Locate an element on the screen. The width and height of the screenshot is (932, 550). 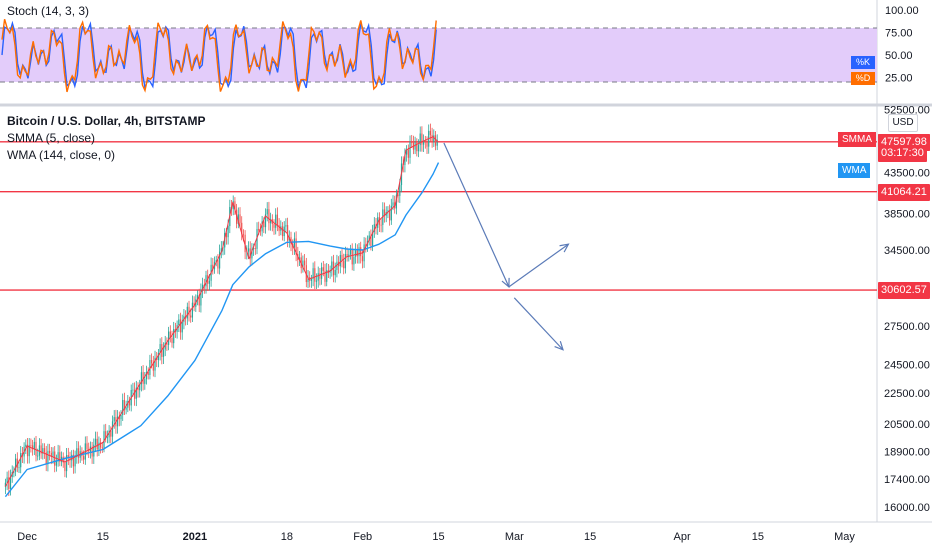
price-tick-label: 52500.00 is located at coordinates (907, 111).